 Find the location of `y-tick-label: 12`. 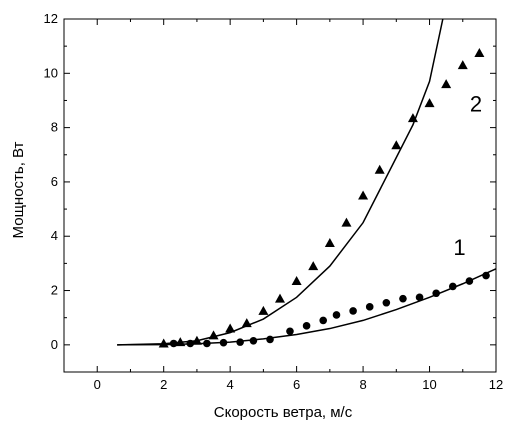

y-tick-label: 12 is located at coordinates (51, 18).